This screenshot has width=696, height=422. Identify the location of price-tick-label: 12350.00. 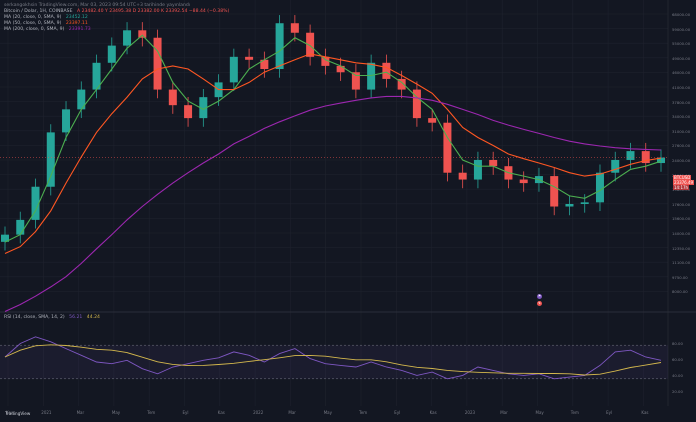
(681, 248).